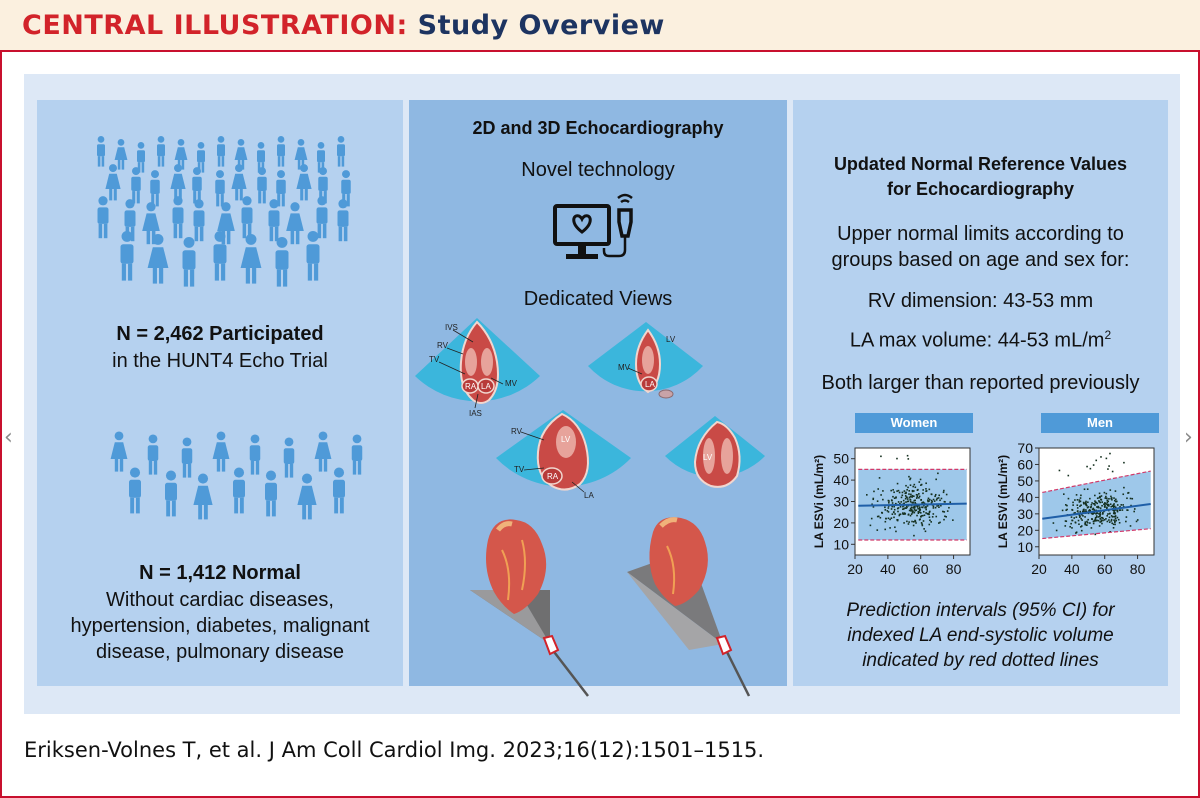  What do you see at coordinates (566, 439) in the screenshot?
I see `label-lv-3: LV` at bounding box center [566, 439].